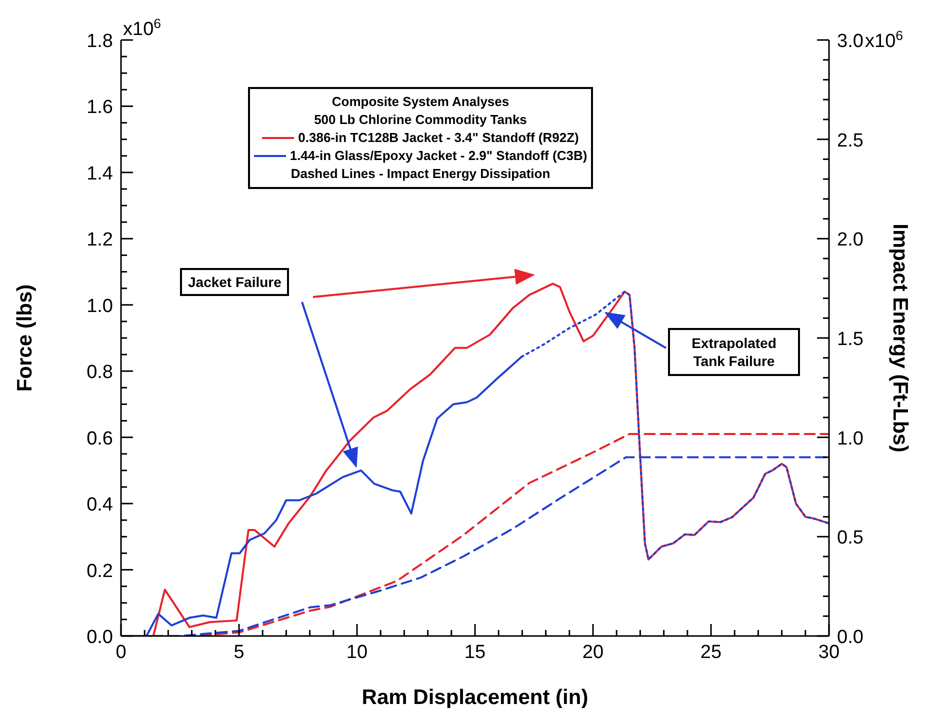 This screenshot has height=721, width=925. Describe the element at coordinates (850, 240) in the screenshot. I see `y2-tick-label: 2.0` at that location.